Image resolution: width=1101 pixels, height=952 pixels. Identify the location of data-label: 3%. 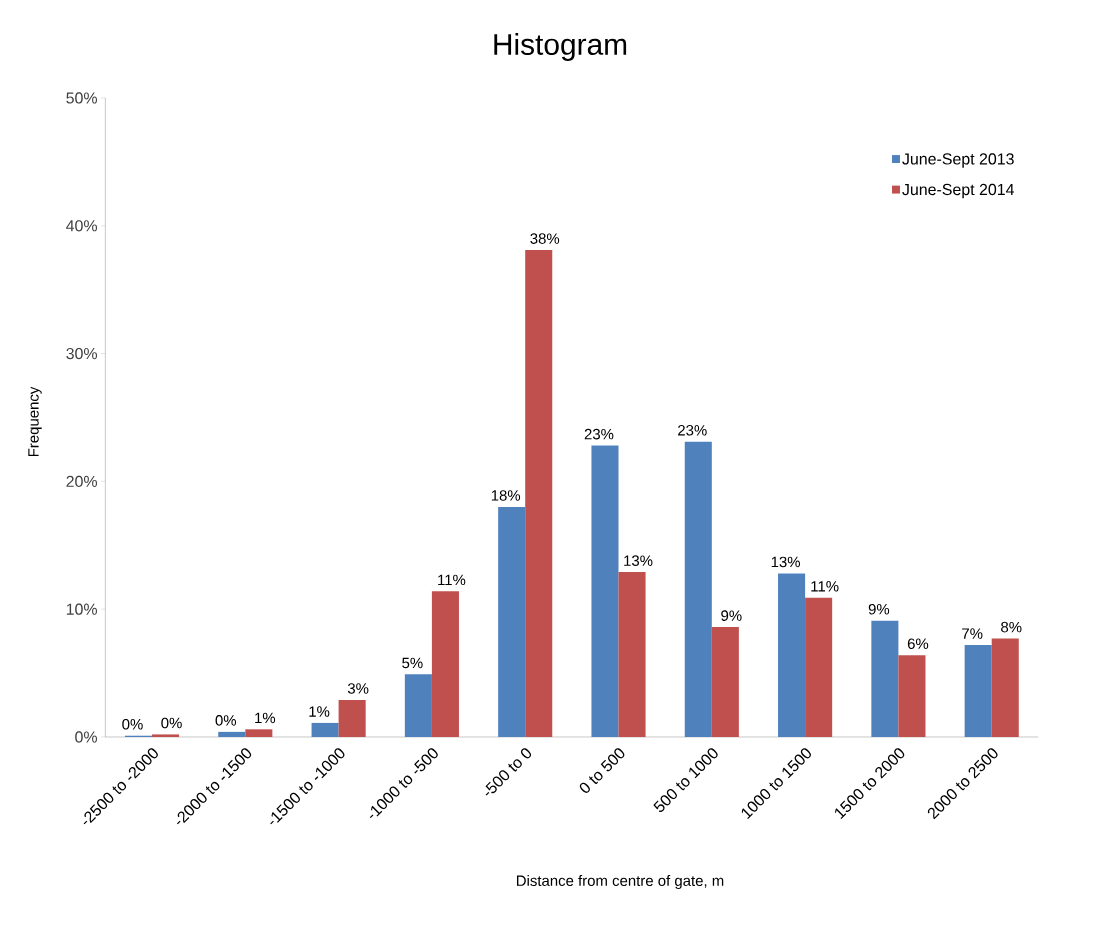
(358, 688).